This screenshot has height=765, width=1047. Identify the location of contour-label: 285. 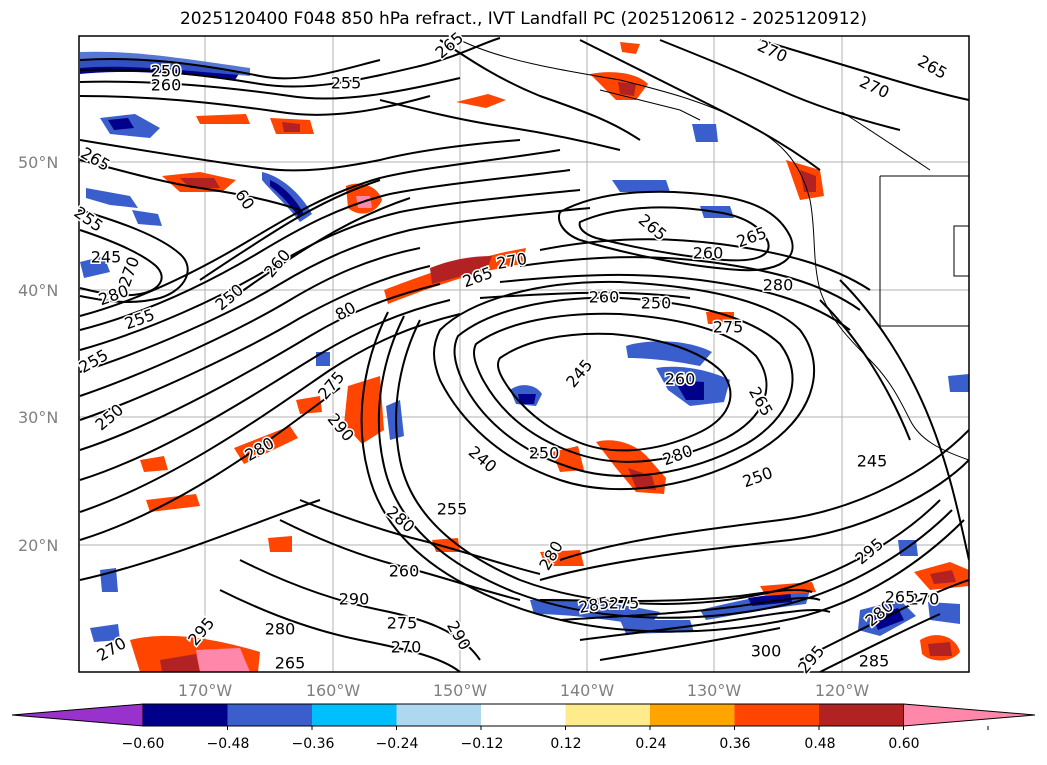
(874, 661).